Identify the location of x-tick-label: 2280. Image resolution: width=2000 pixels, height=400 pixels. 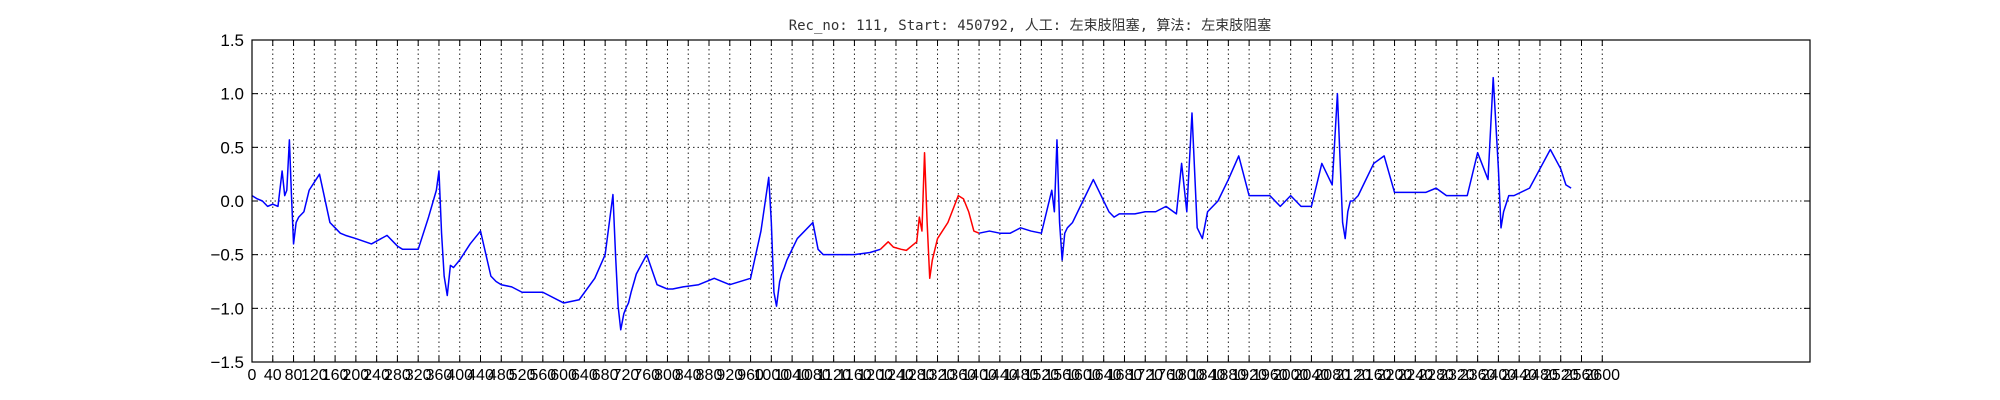
(1436, 375).